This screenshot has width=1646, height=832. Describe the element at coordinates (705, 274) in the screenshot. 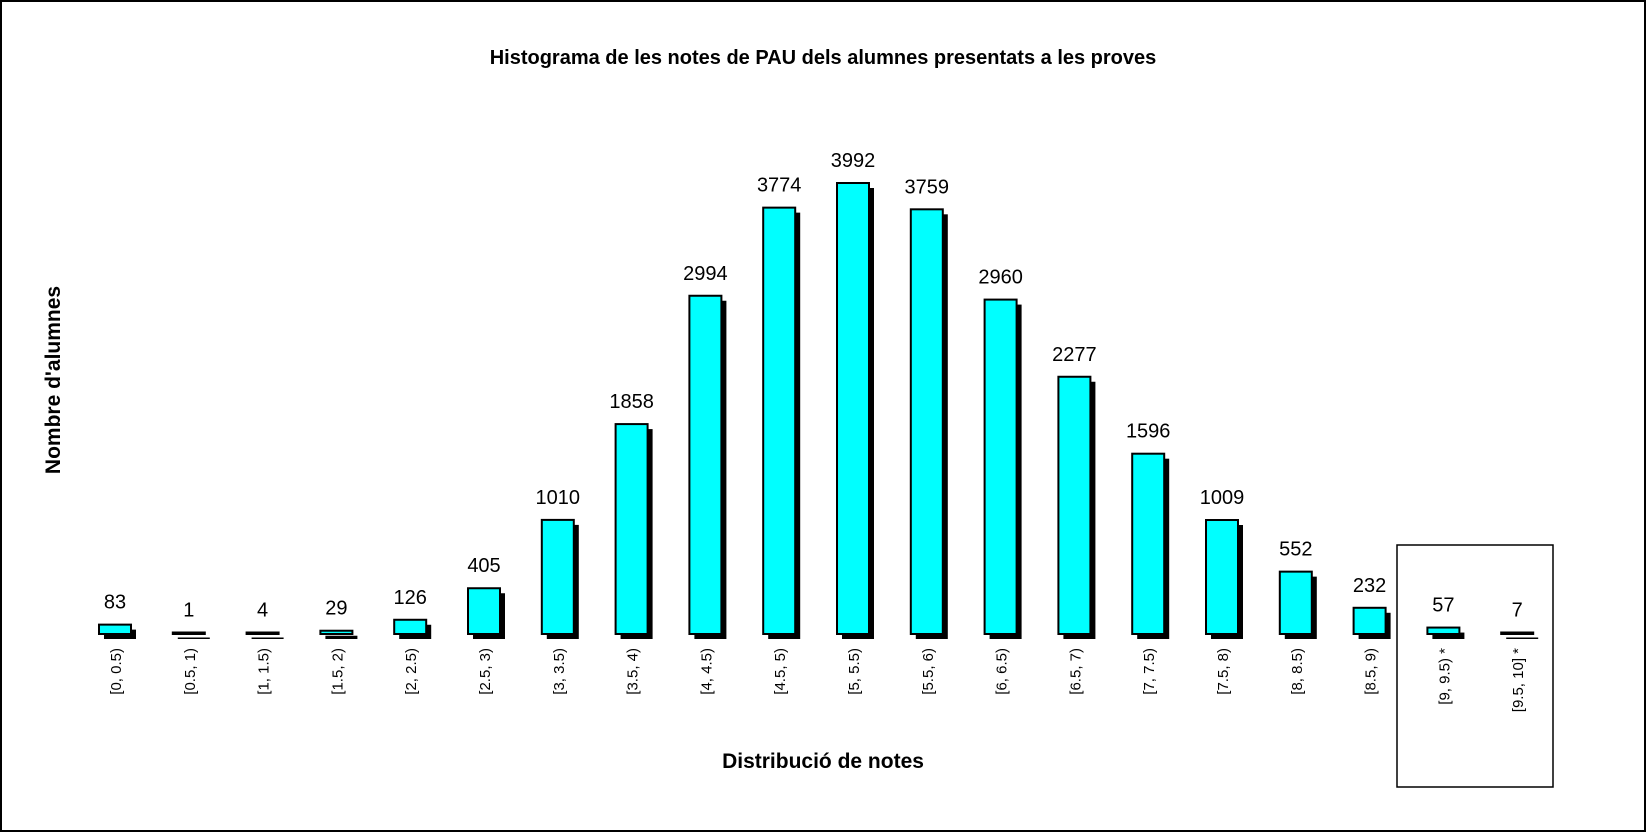

I see `data-label: 2994` at that location.